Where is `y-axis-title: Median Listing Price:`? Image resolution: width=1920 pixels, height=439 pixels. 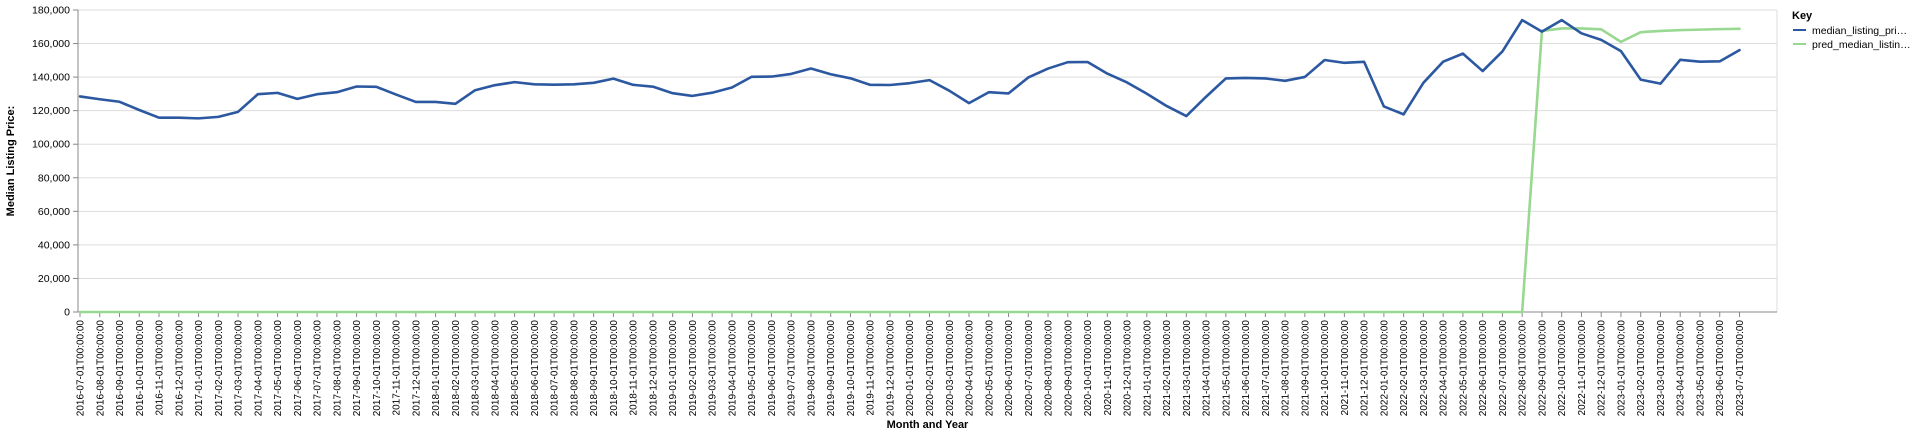 y-axis-title: Median Listing Price: is located at coordinates (11, 161).